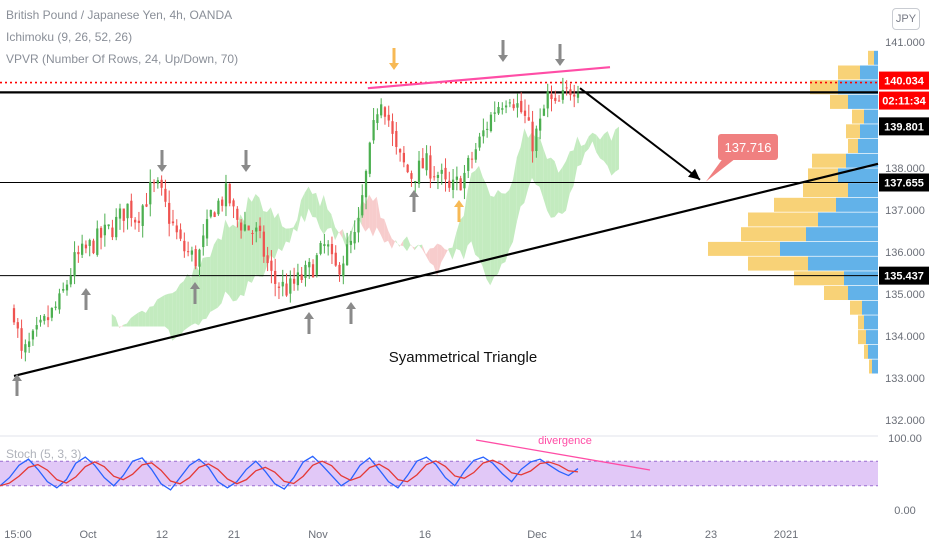  What do you see at coordinates (786, 535) in the screenshot?
I see `time-tick-label: 2021` at bounding box center [786, 535].